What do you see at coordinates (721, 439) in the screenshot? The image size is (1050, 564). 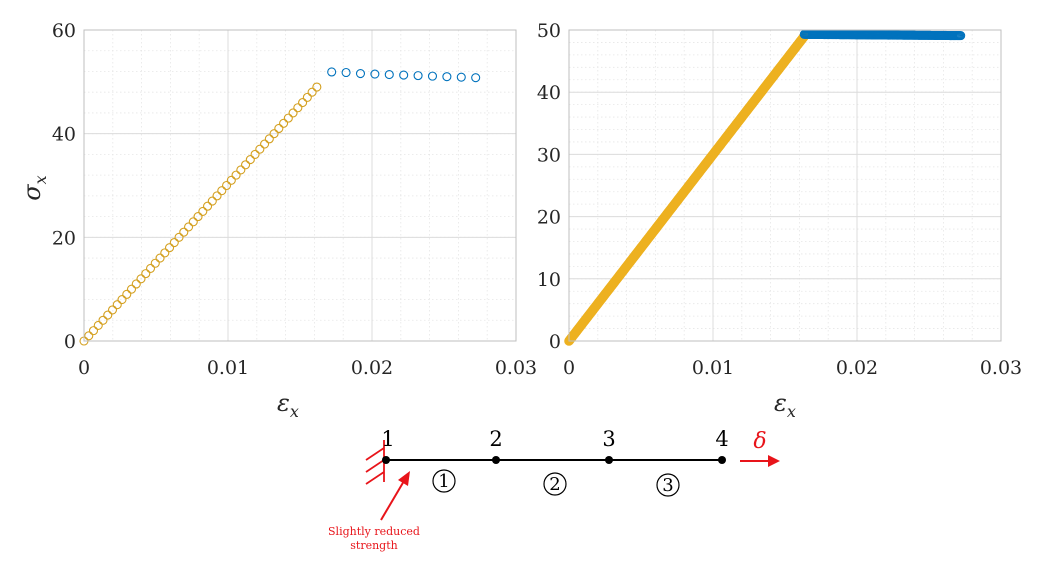 I see `node-label-4: 4` at bounding box center [721, 439].